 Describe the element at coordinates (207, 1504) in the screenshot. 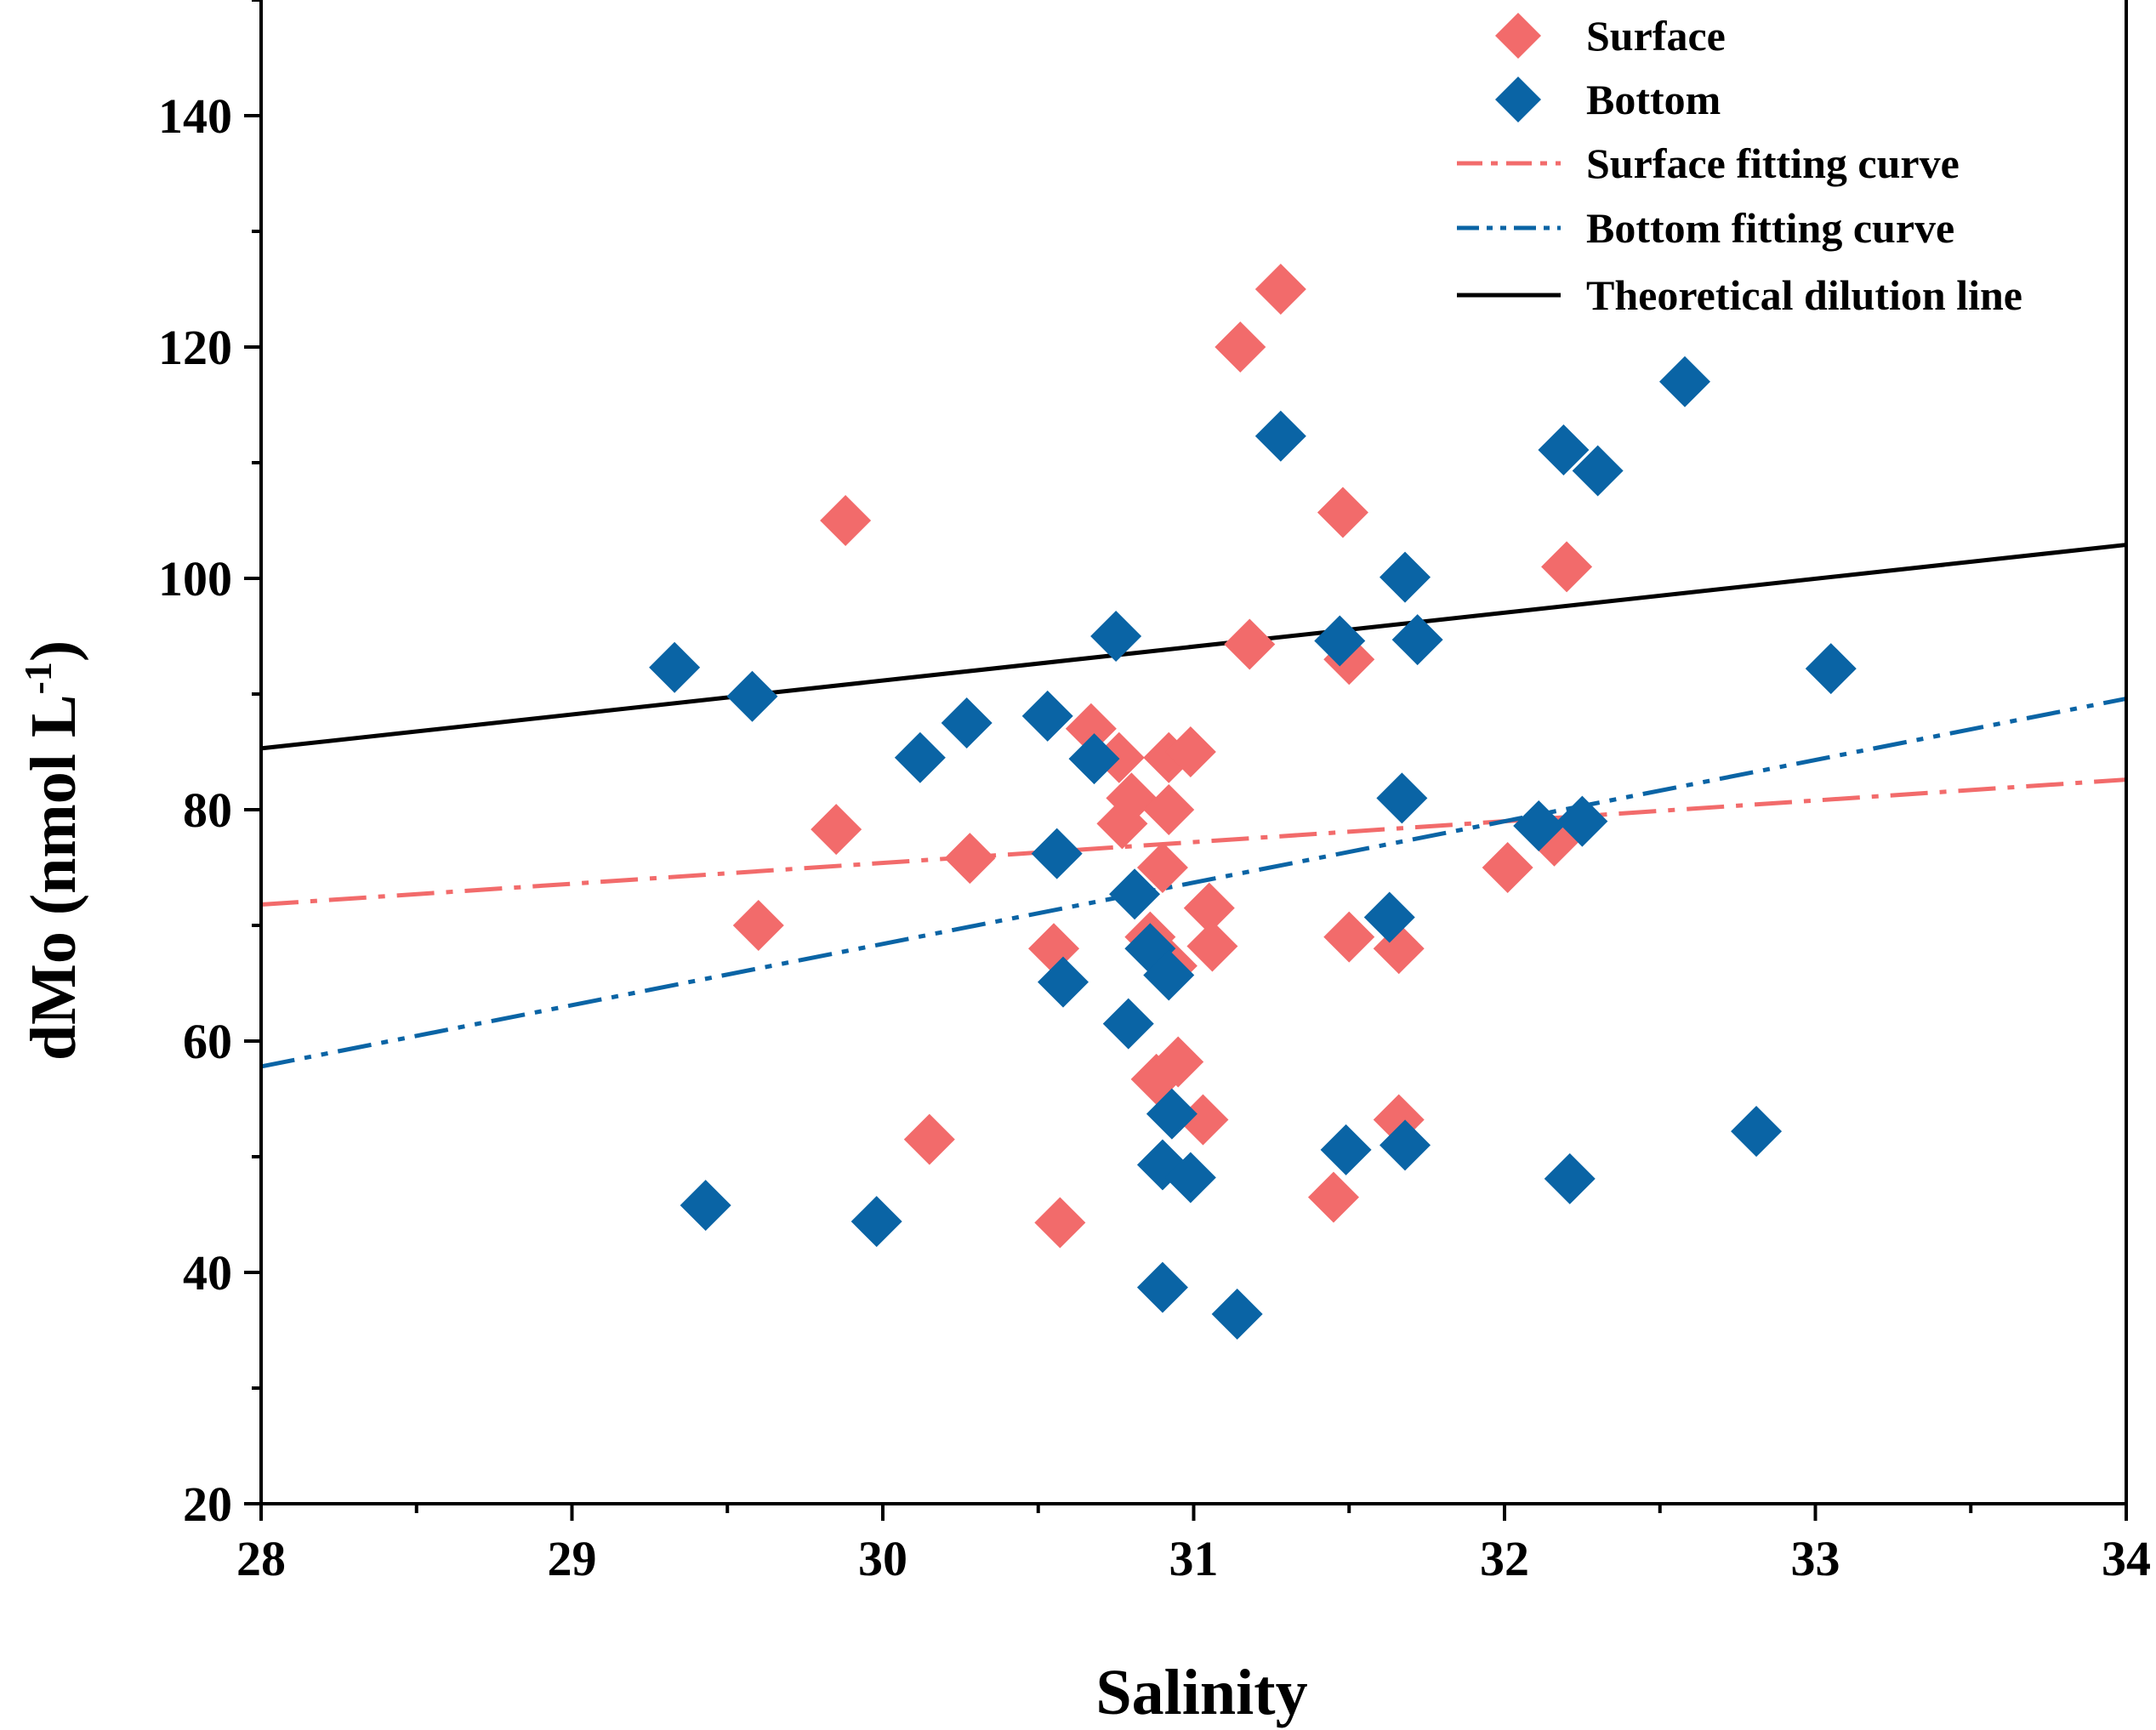

I see `y-tick-label-20: 20` at that location.